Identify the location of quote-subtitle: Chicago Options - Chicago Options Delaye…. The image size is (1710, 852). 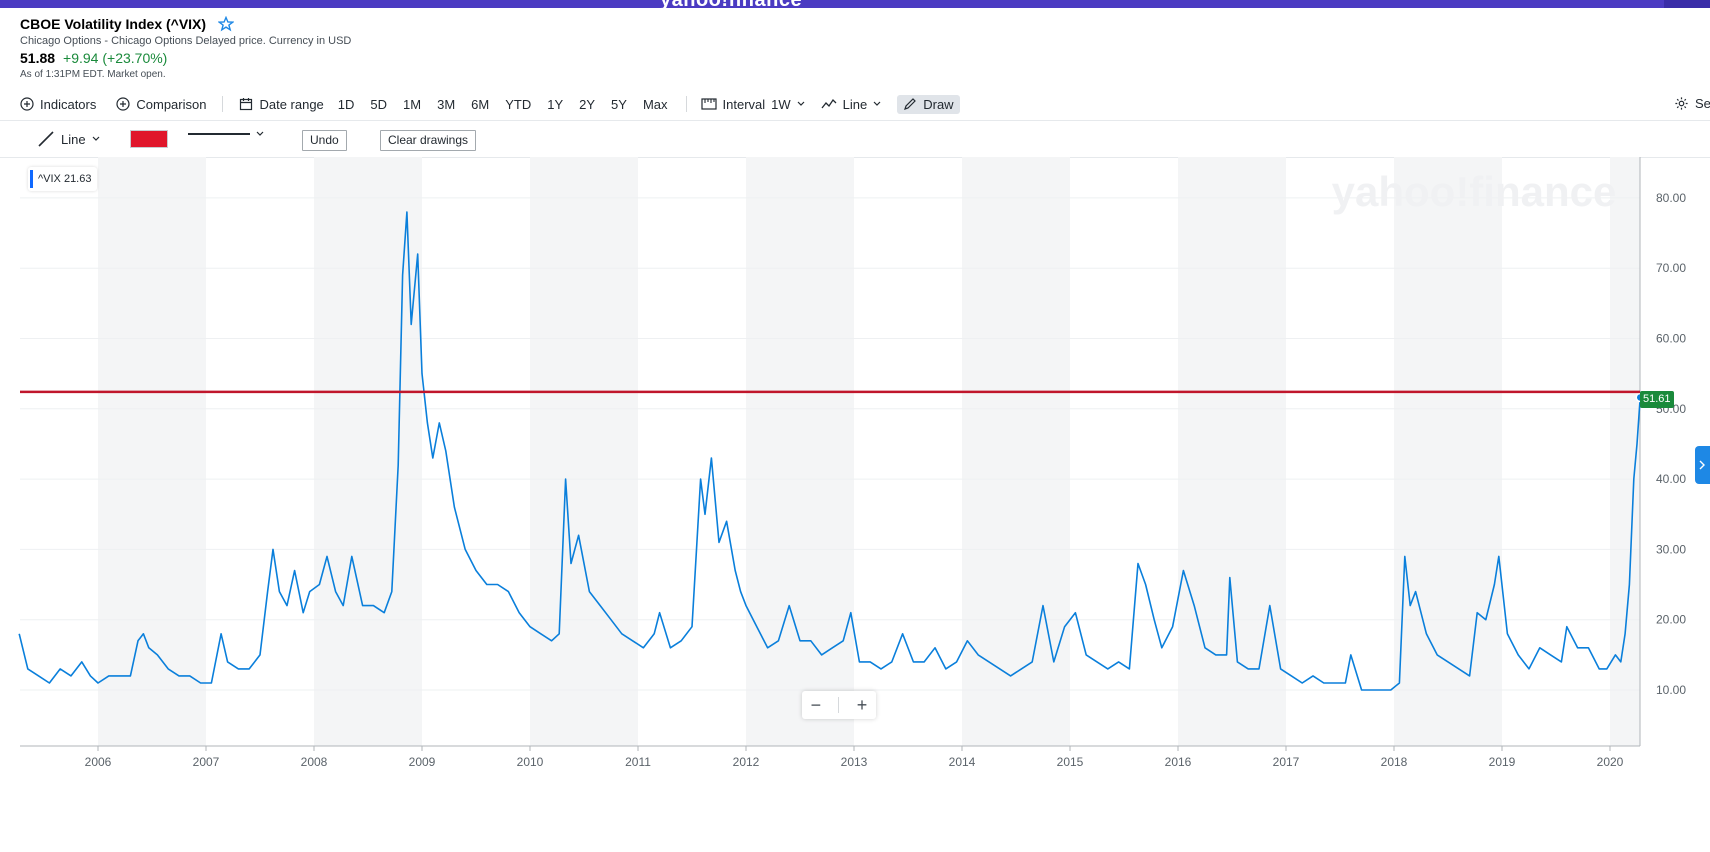
(186, 41).